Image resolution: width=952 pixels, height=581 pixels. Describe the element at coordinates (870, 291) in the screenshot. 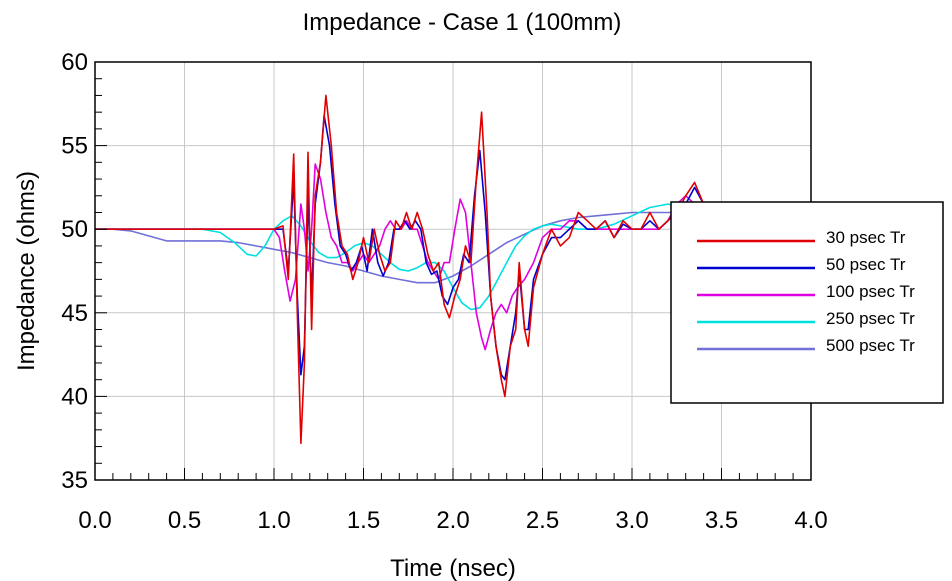

I see `legend-label: 100 psec Tr` at that location.